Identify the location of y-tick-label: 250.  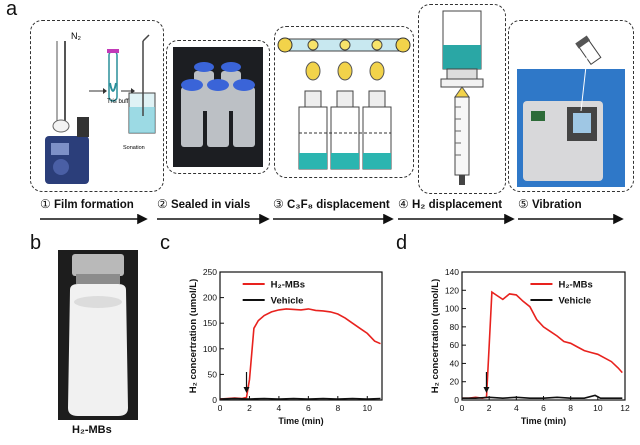
(210, 272).